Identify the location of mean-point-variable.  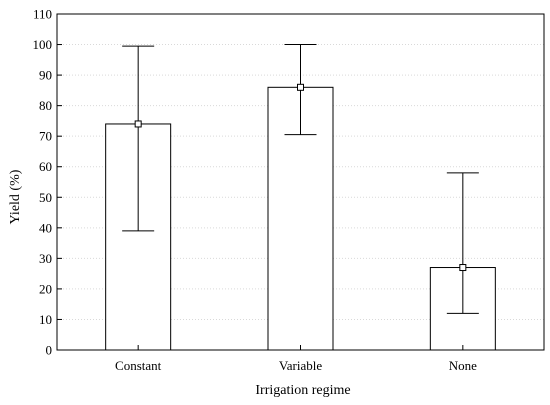
(300, 87).